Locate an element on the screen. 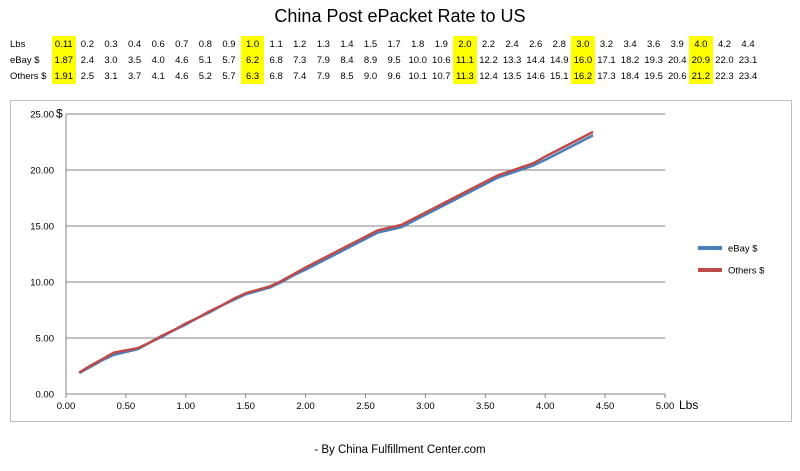 Image resolution: width=800 pixels, height=471 pixels. rate-cell: 20.9 is located at coordinates (701, 60).